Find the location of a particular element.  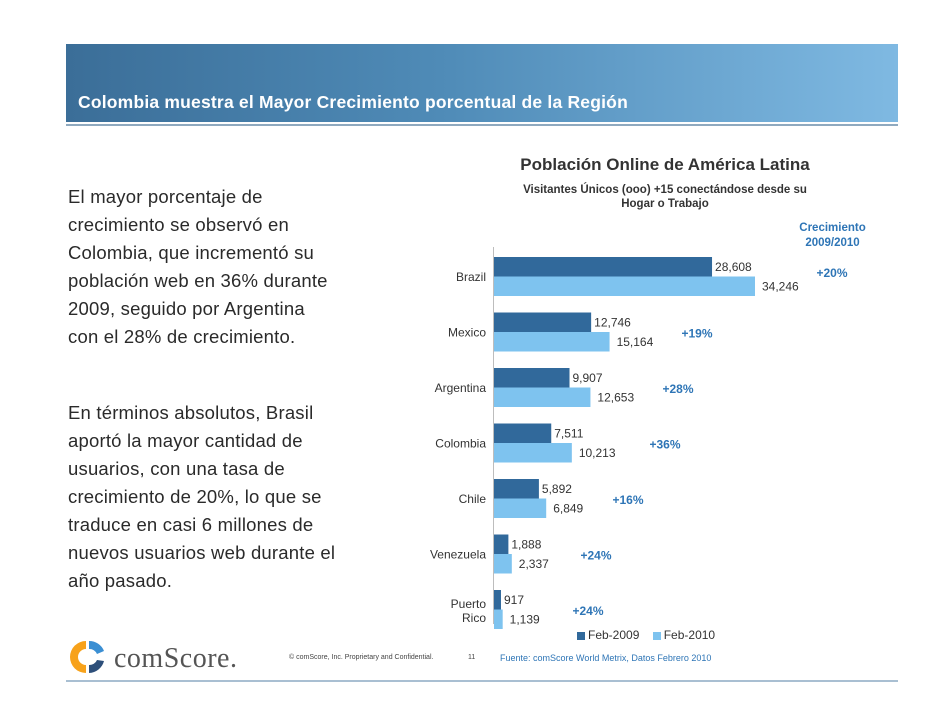

paragraph-1-line: crecimiento se observó en is located at coordinates (178, 224).